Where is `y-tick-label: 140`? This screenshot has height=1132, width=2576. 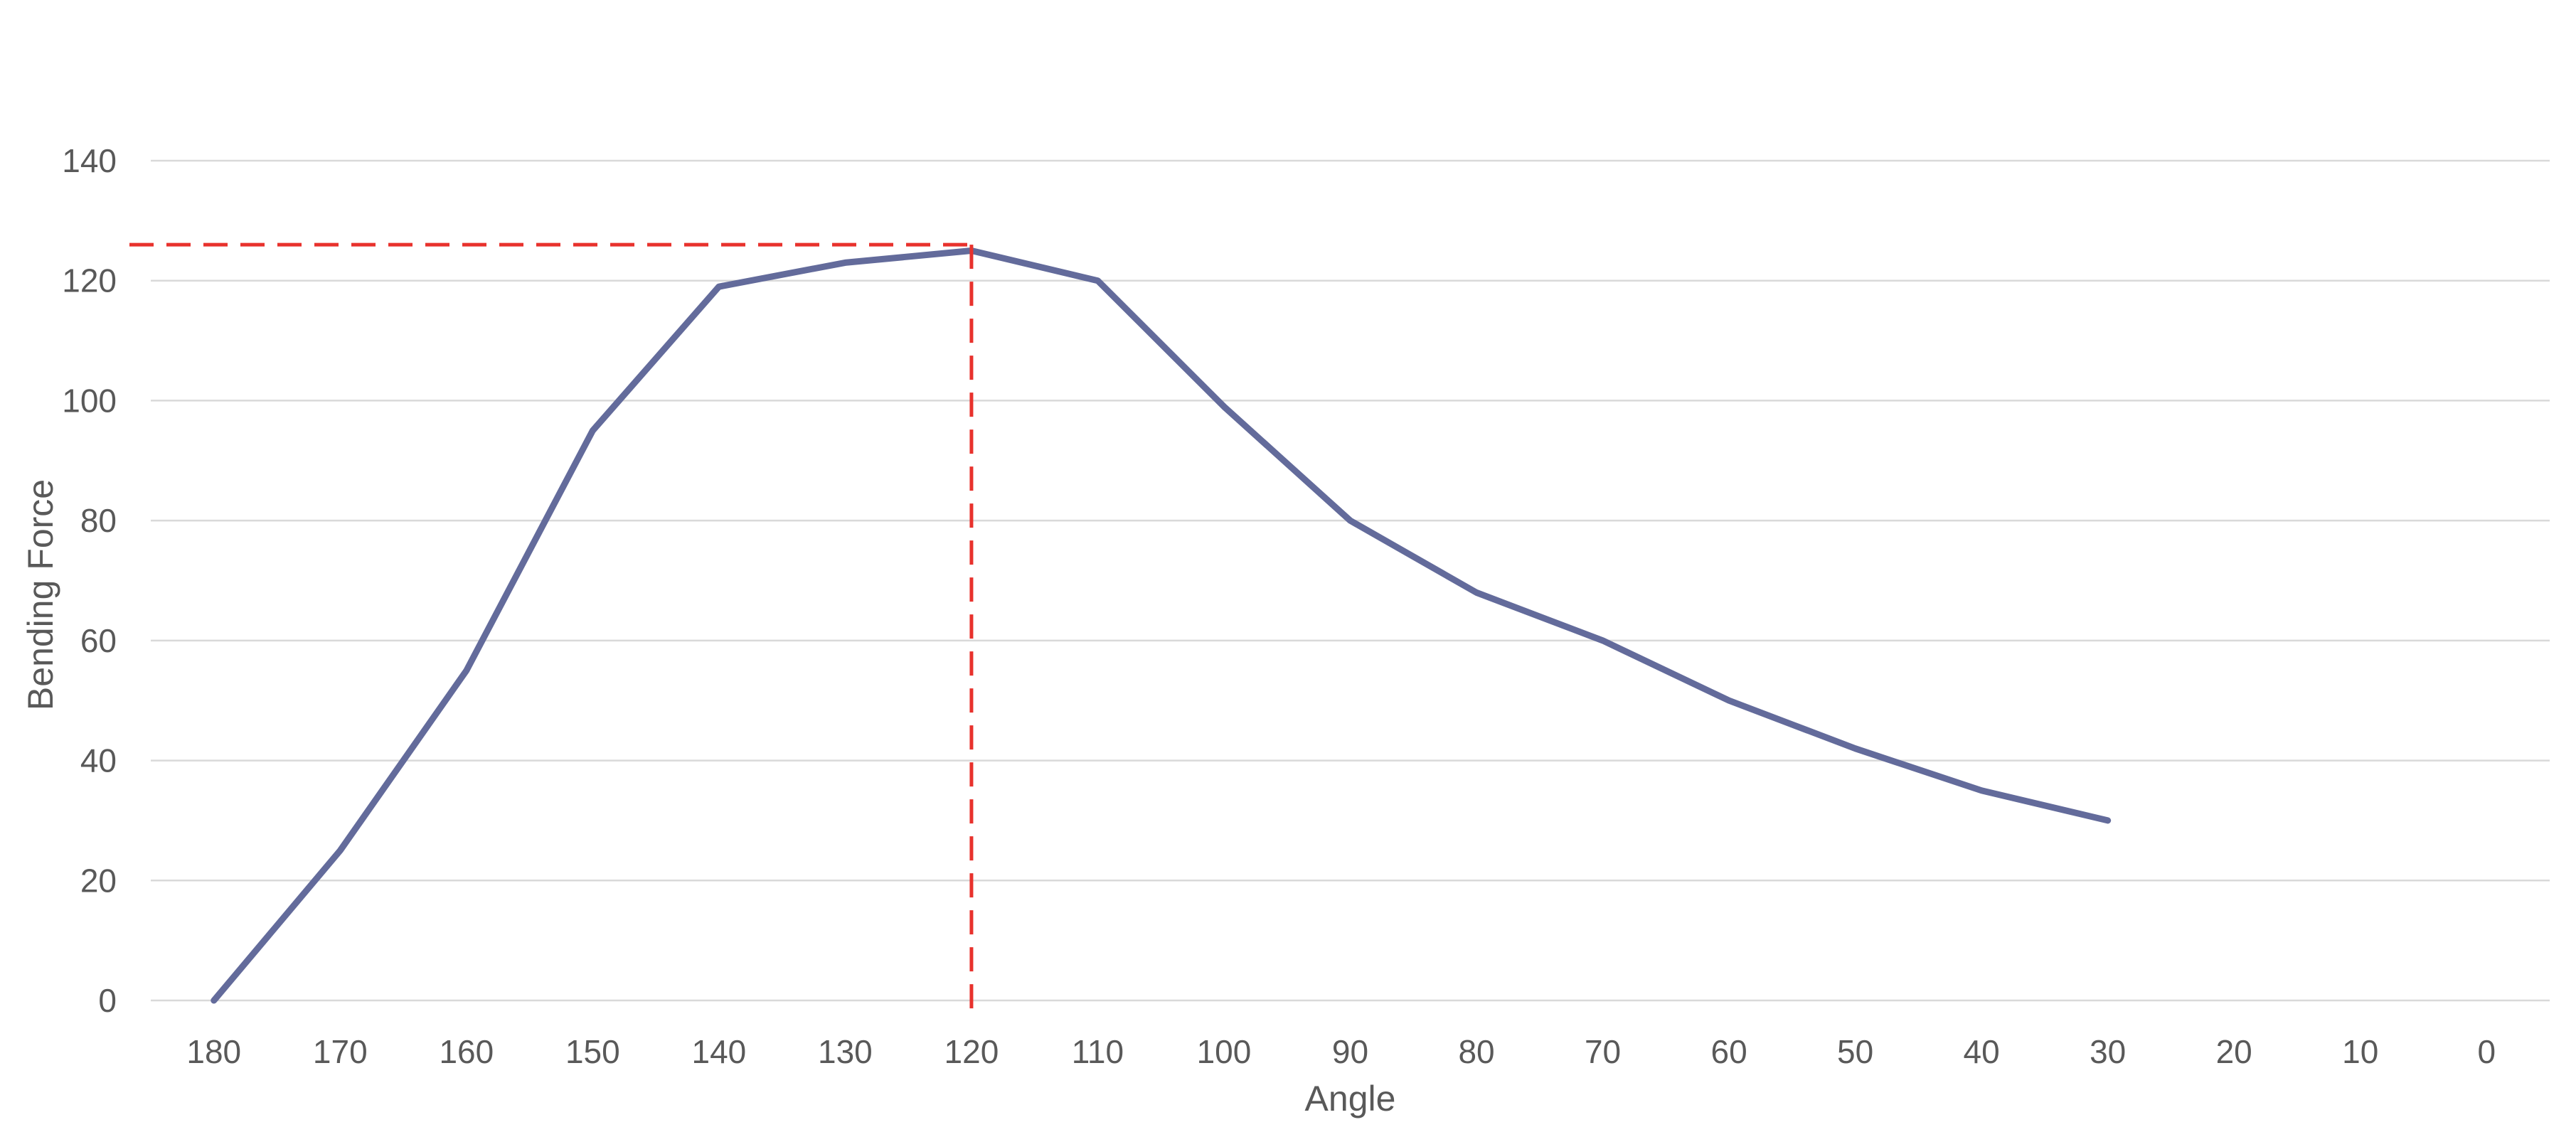 y-tick-label: 140 is located at coordinates (89, 160).